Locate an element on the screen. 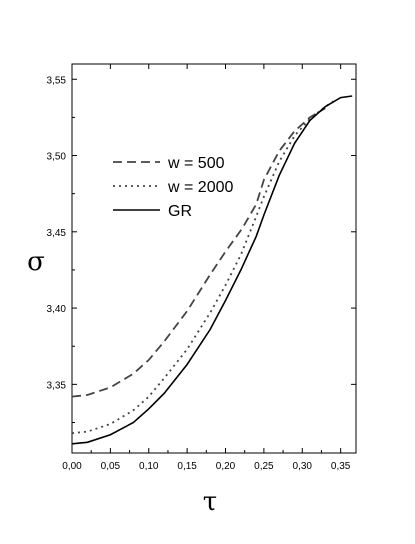  legend-entry: w = 2000 is located at coordinates (200, 187).